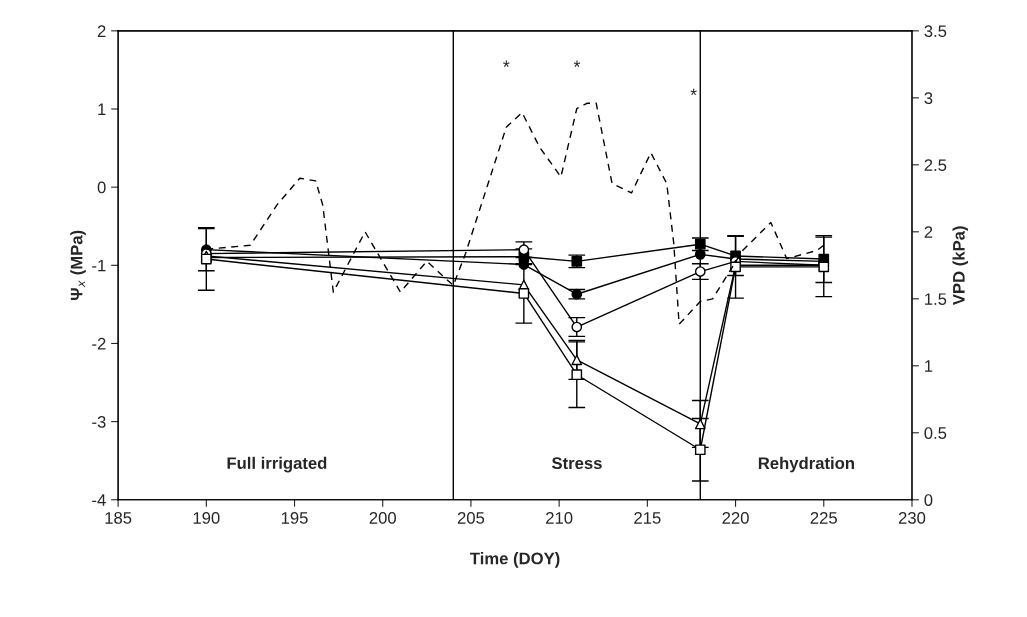 Image resolution: width=1027 pixels, height=617 pixels. I want to click on y-tick-label: -1, so click(99, 265).